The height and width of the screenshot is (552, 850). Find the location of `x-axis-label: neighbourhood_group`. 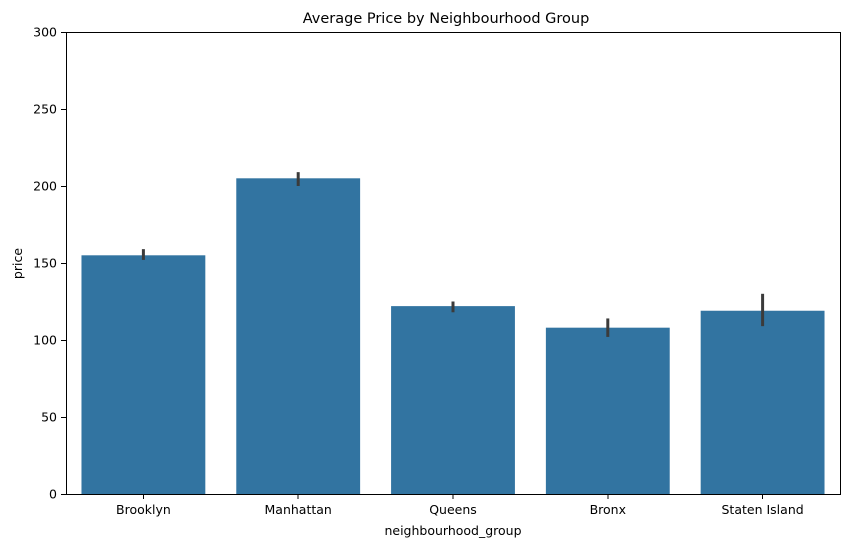

x-axis-label: neighbourhood_group is located at coordinates (452, 530).